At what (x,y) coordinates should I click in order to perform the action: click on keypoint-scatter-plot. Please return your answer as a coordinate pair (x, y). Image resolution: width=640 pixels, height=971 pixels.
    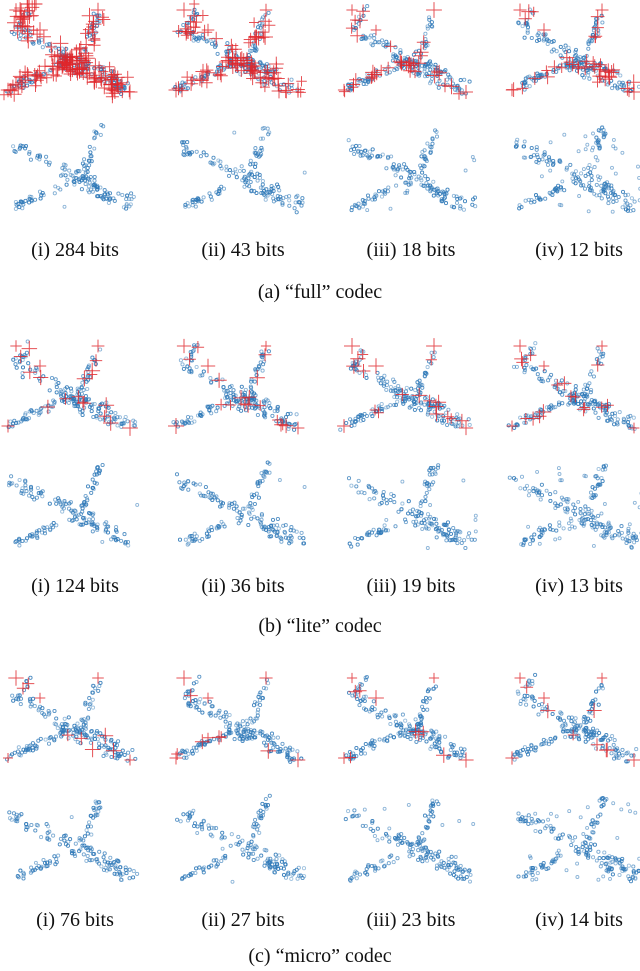
    Looking at the image, I should click on (69, 387).